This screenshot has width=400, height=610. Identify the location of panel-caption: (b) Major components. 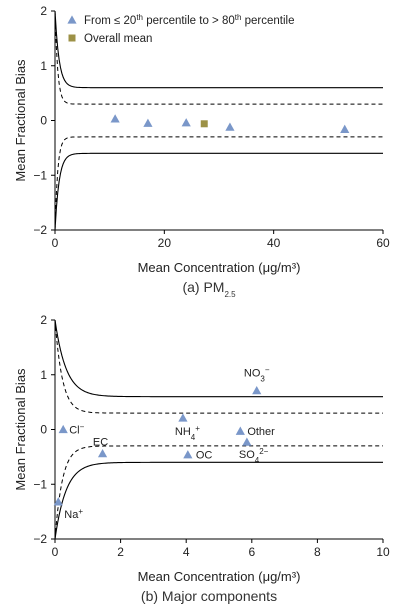
(209, 596).